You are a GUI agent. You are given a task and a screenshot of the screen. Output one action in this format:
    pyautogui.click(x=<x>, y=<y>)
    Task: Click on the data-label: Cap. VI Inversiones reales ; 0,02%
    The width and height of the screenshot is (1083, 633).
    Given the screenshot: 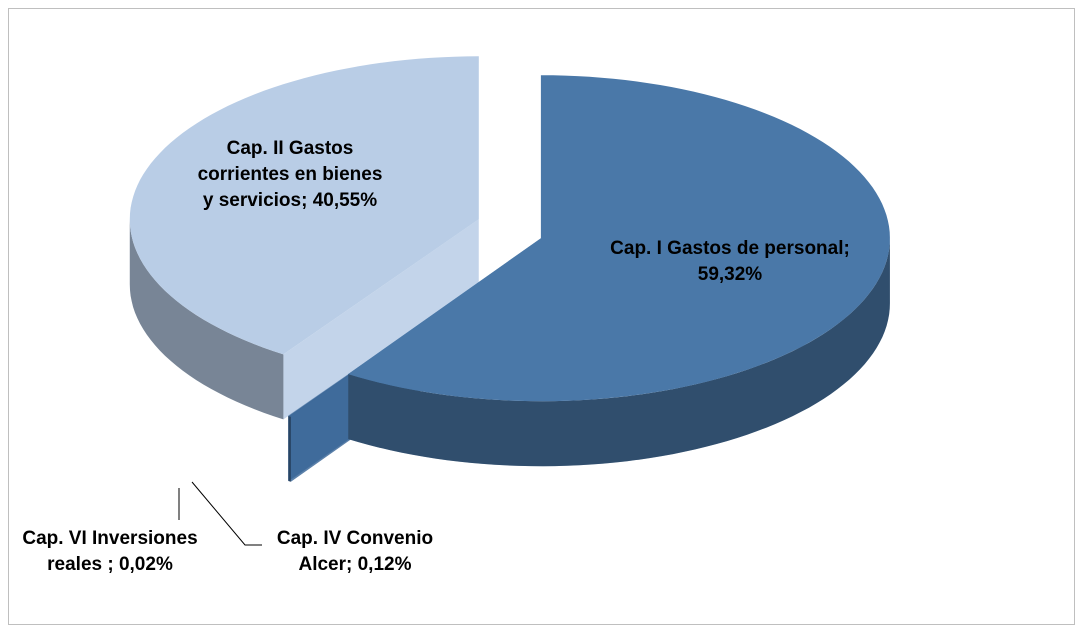 What is the action you would take?
    pyautogui.click(x=110, y=551)
    